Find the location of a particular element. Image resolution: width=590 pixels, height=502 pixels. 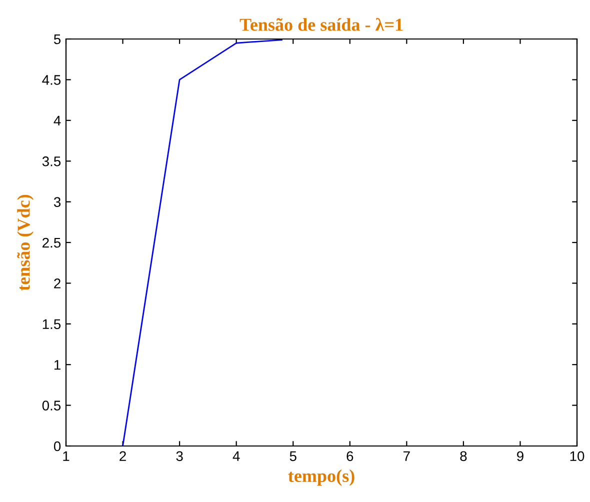

x-tick-label: 9 is located at coordinates (520, 456).